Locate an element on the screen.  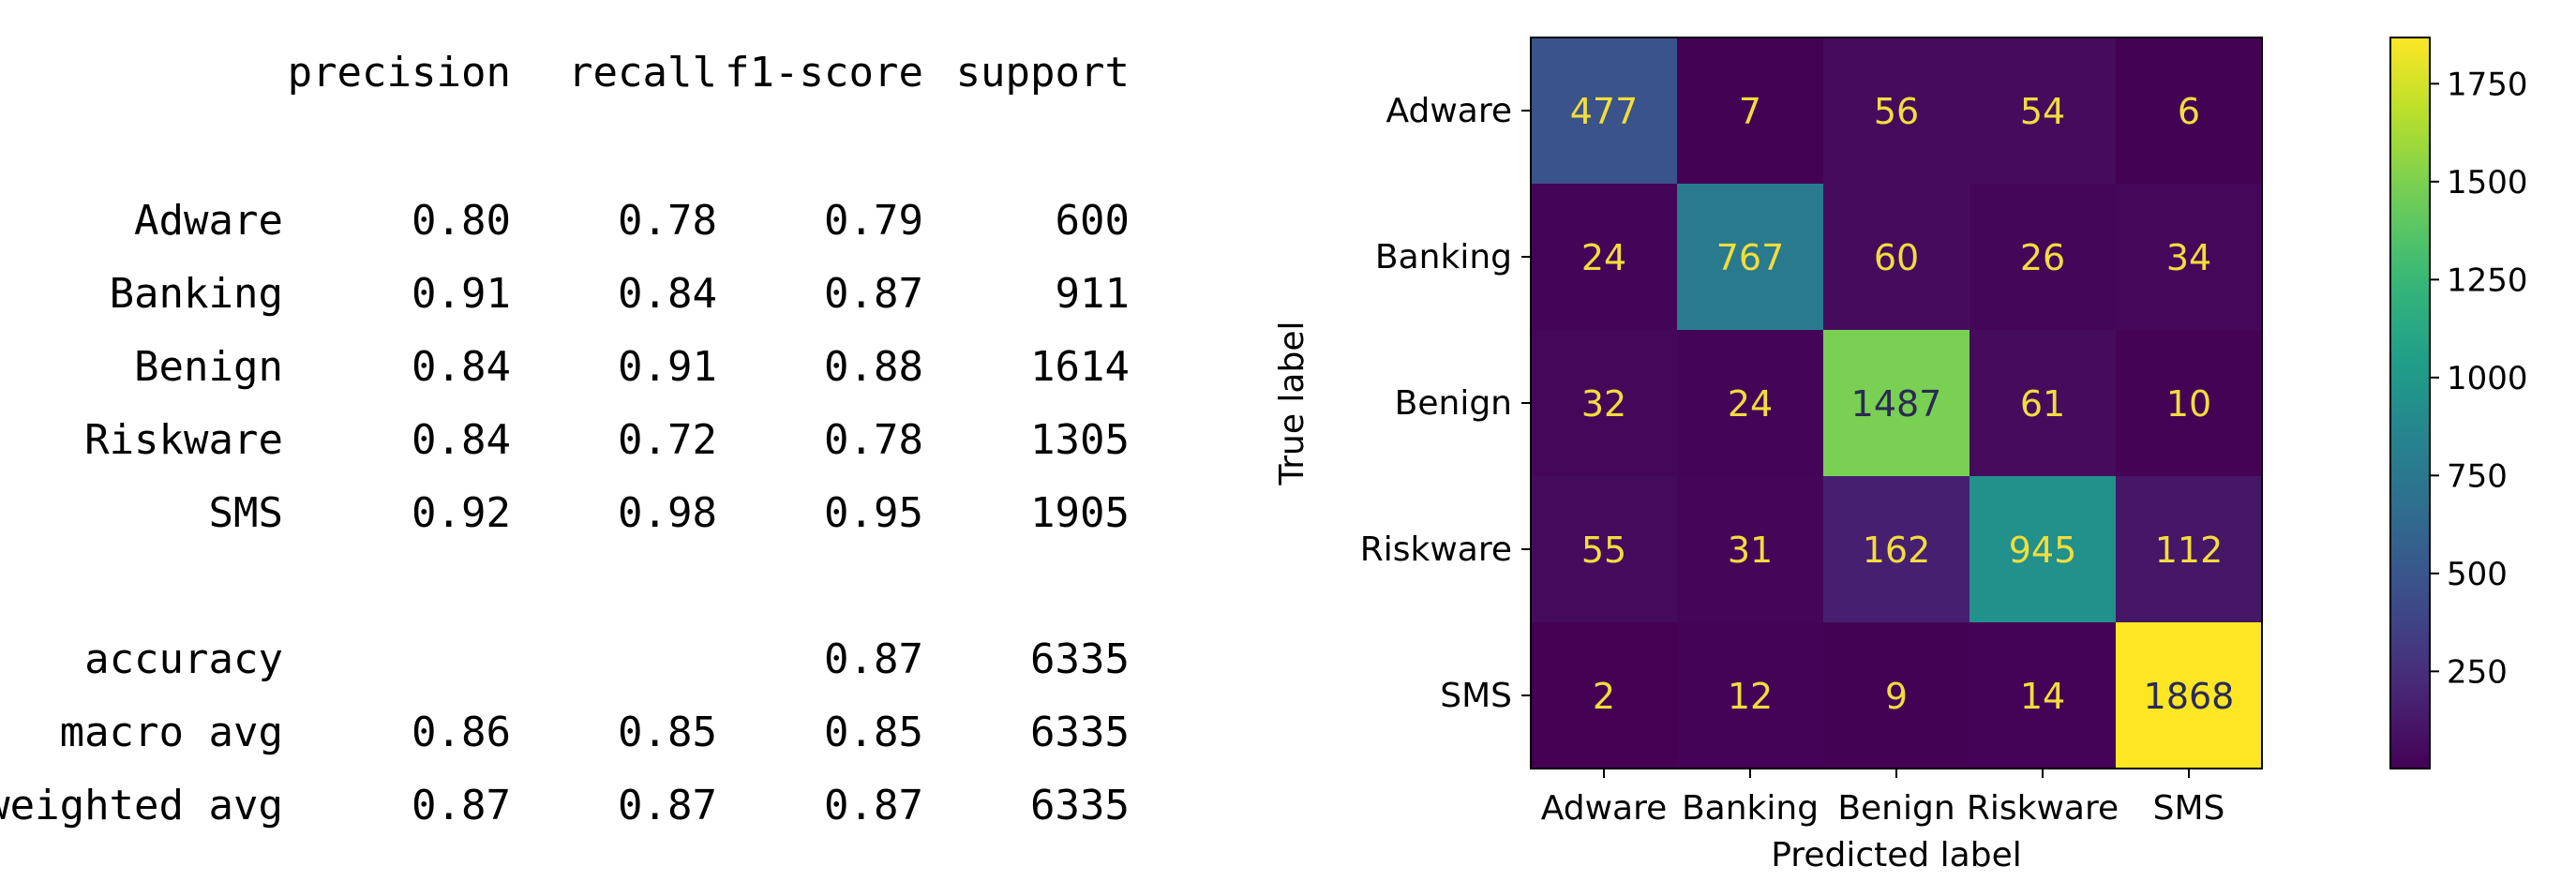
colorbar-tick-label: 250 is located at coordinates (2478, 672).